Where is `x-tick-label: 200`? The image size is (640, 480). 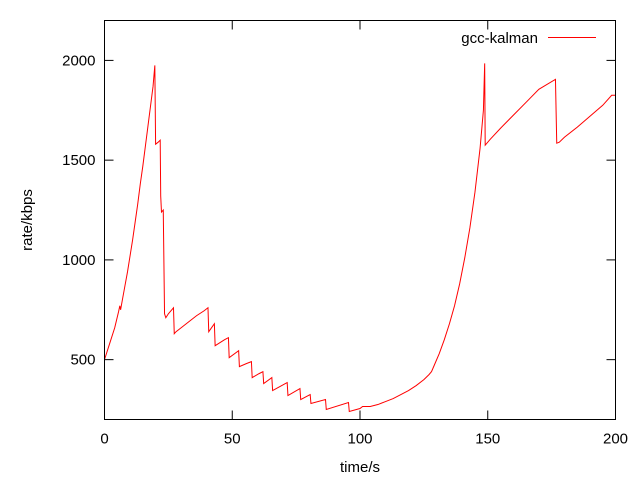 x-tick-label: 200 is located at coordinates (615, 439).